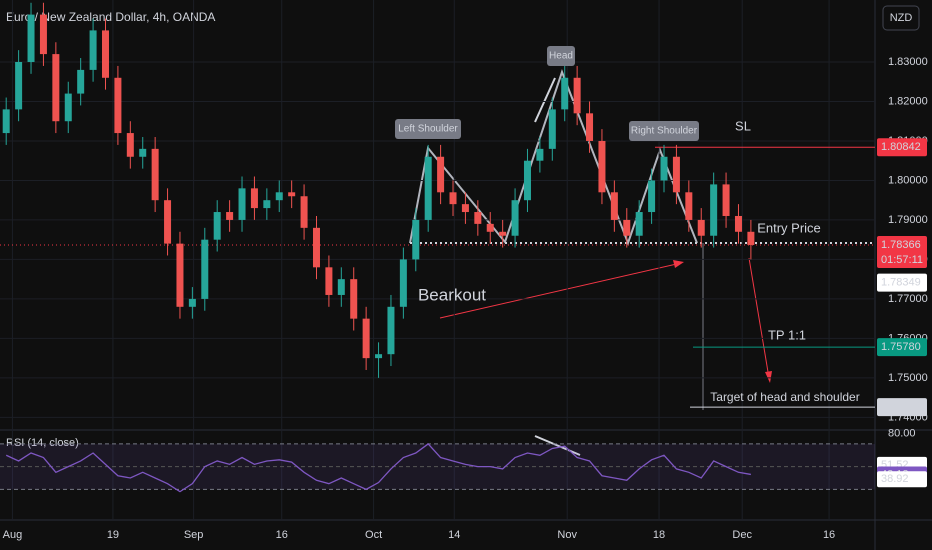  What do you see at coordinates (378, 468) in the screenshot?
I see `rsi-line` at bounding box center [378, 468].